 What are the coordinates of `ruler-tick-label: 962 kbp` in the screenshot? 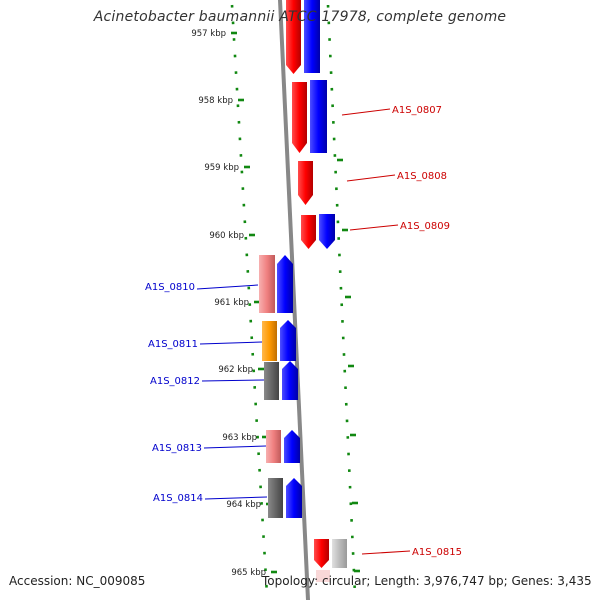 It's located at (235, 370).